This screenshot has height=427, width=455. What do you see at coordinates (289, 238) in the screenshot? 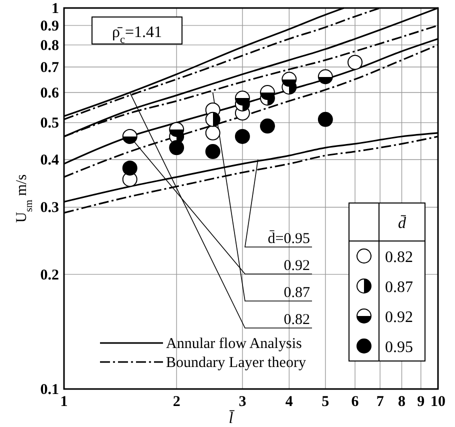
I see `annotation: d̄=0.95` at bounding box center [289, 238].